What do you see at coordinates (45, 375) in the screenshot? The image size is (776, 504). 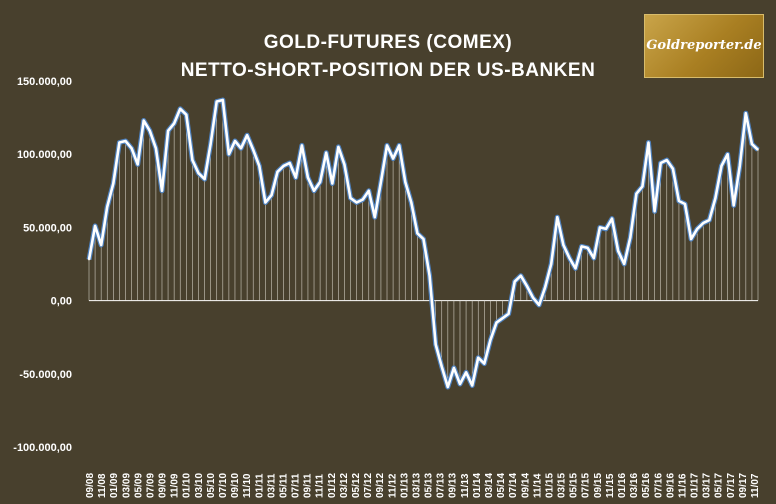 I see `y-tick-label: -50.000,00` at bounding box center [45, 375].